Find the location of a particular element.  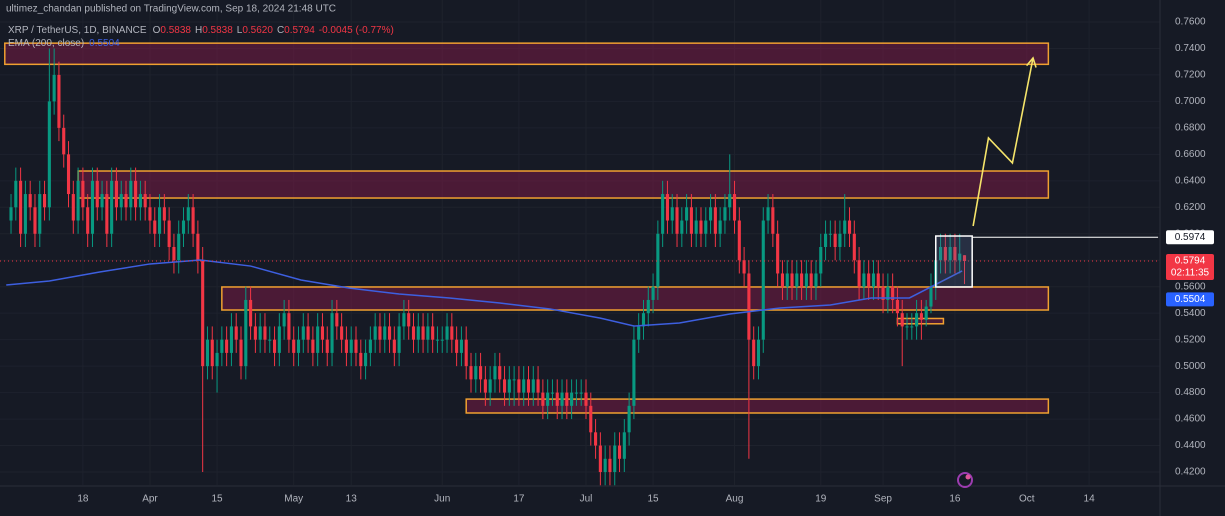

x-tick-label: Aug is located at coordinates (735, 499).